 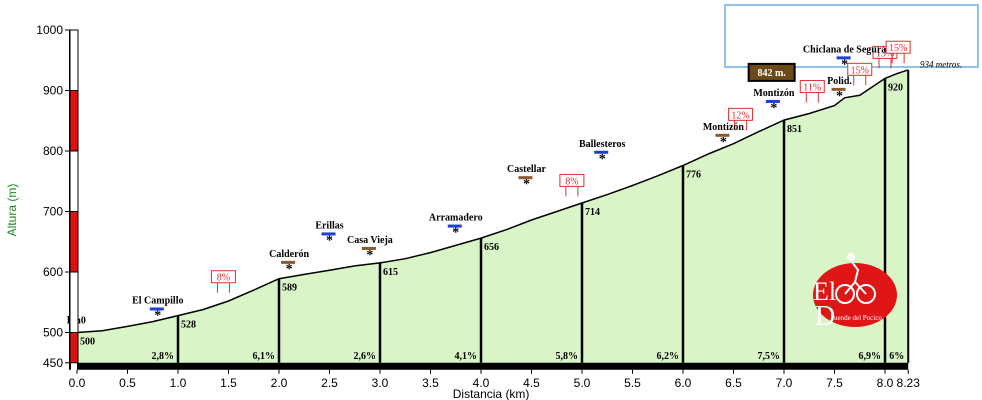 What do you see at coordinates (769, 356) in the screenshot?
I see `segment-gradient-label: 7,5%` at bounding box center [769, 356].